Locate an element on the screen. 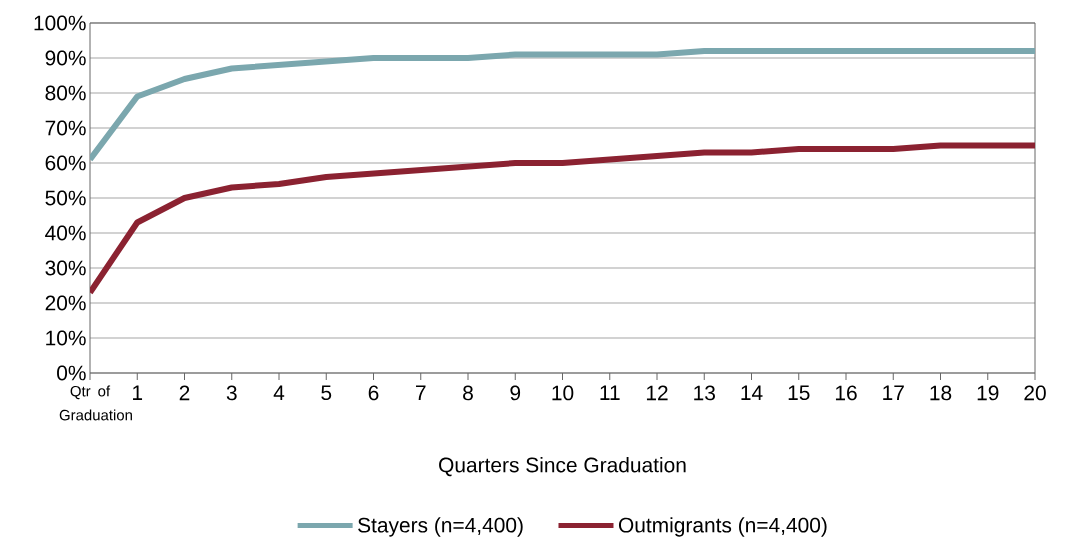 The height and width of the screenshot is (537, 1067). y-tick-label: 0% is located at coordinates (71, 373).